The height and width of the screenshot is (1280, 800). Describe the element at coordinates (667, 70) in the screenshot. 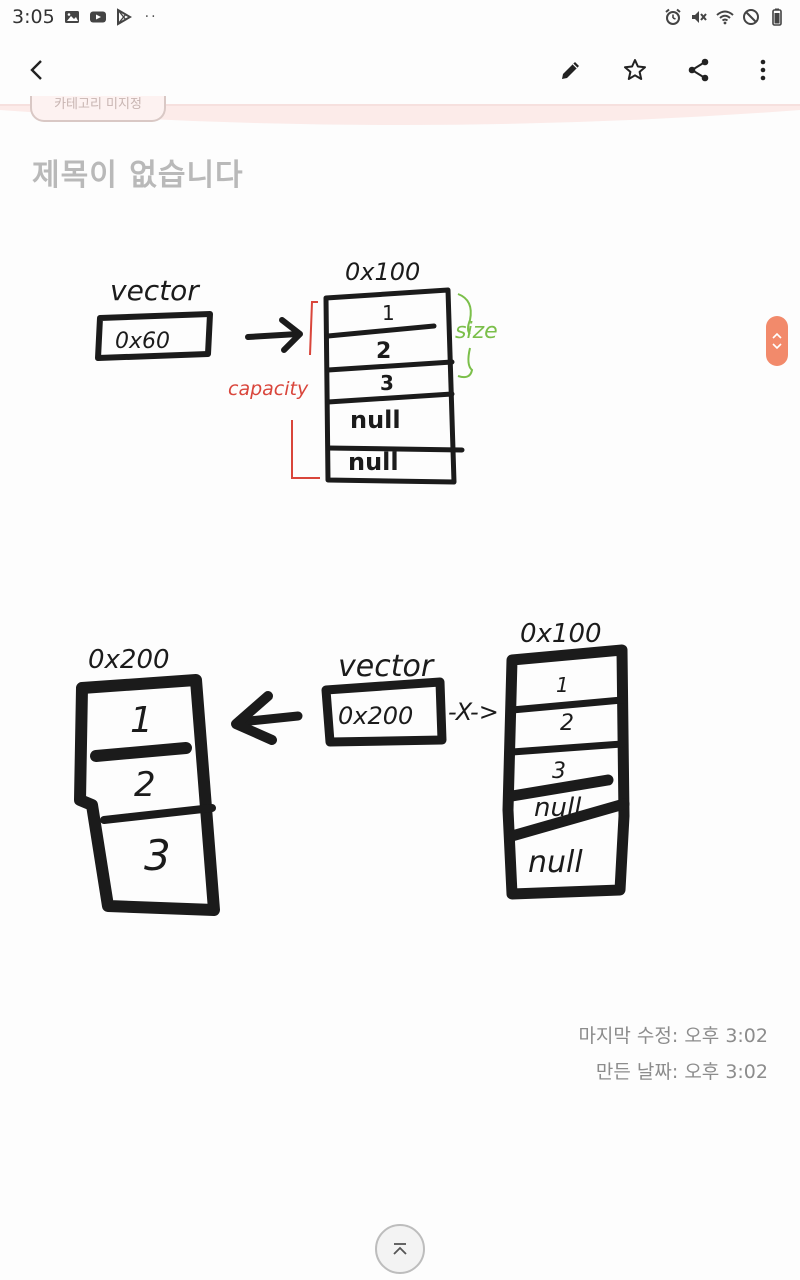

I see `app-bar-actions` at that location.